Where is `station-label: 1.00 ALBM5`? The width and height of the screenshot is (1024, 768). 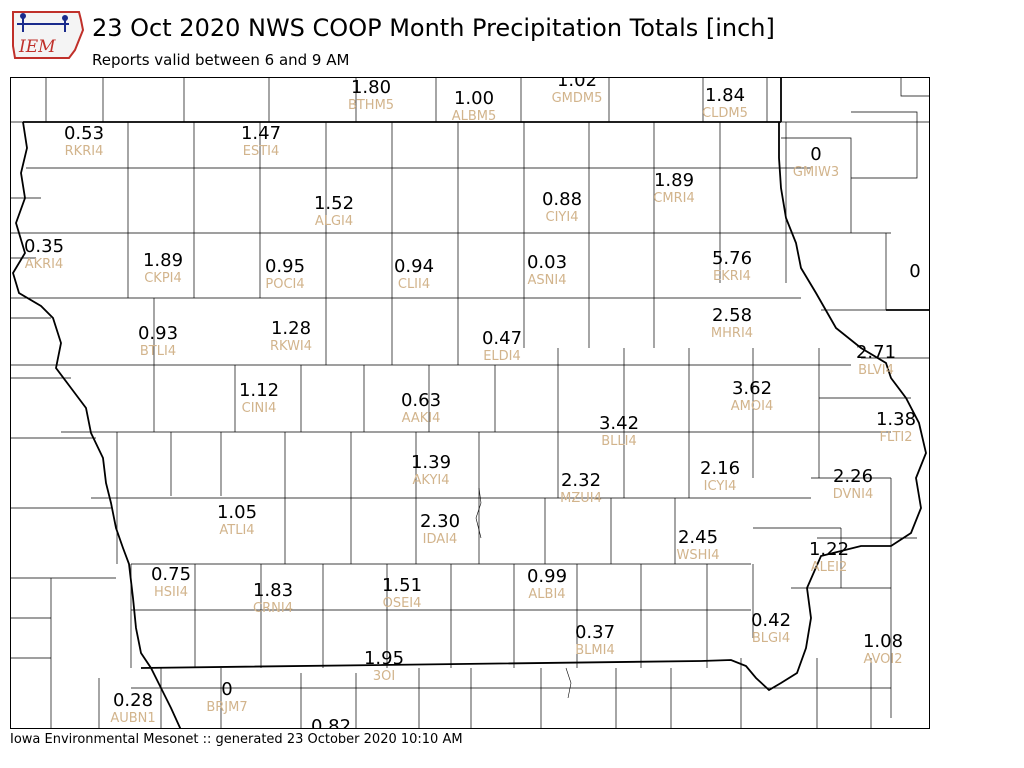 station-label: 1.00 ALBM5 is located at coordinates (474, 106).